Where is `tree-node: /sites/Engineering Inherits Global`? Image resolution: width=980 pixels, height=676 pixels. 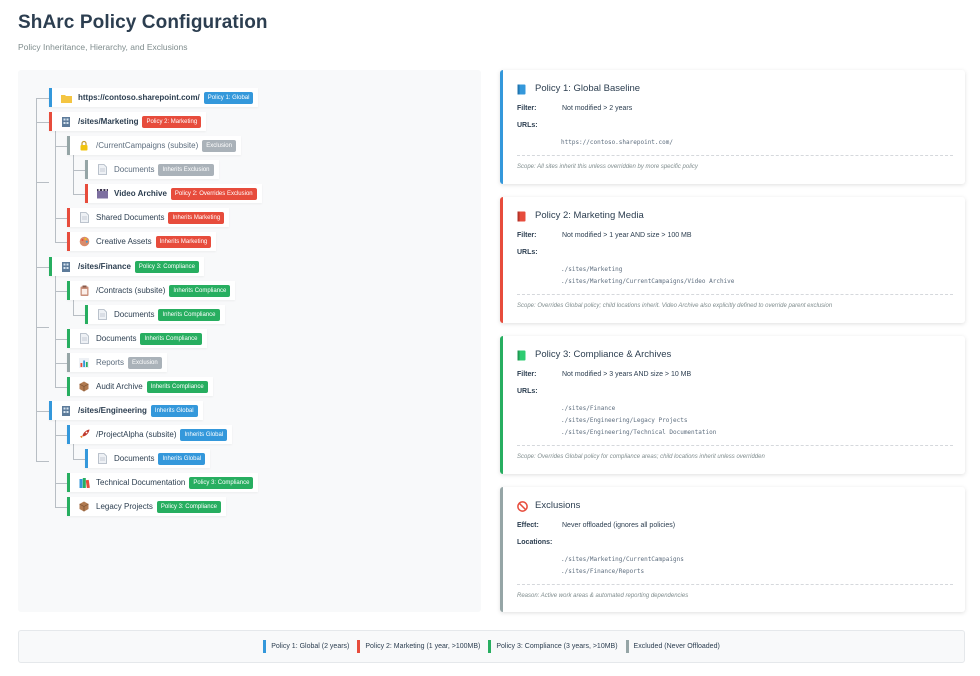 tree-node: /sites/Engineering Inherits Global is located at coordinates (126, 410).